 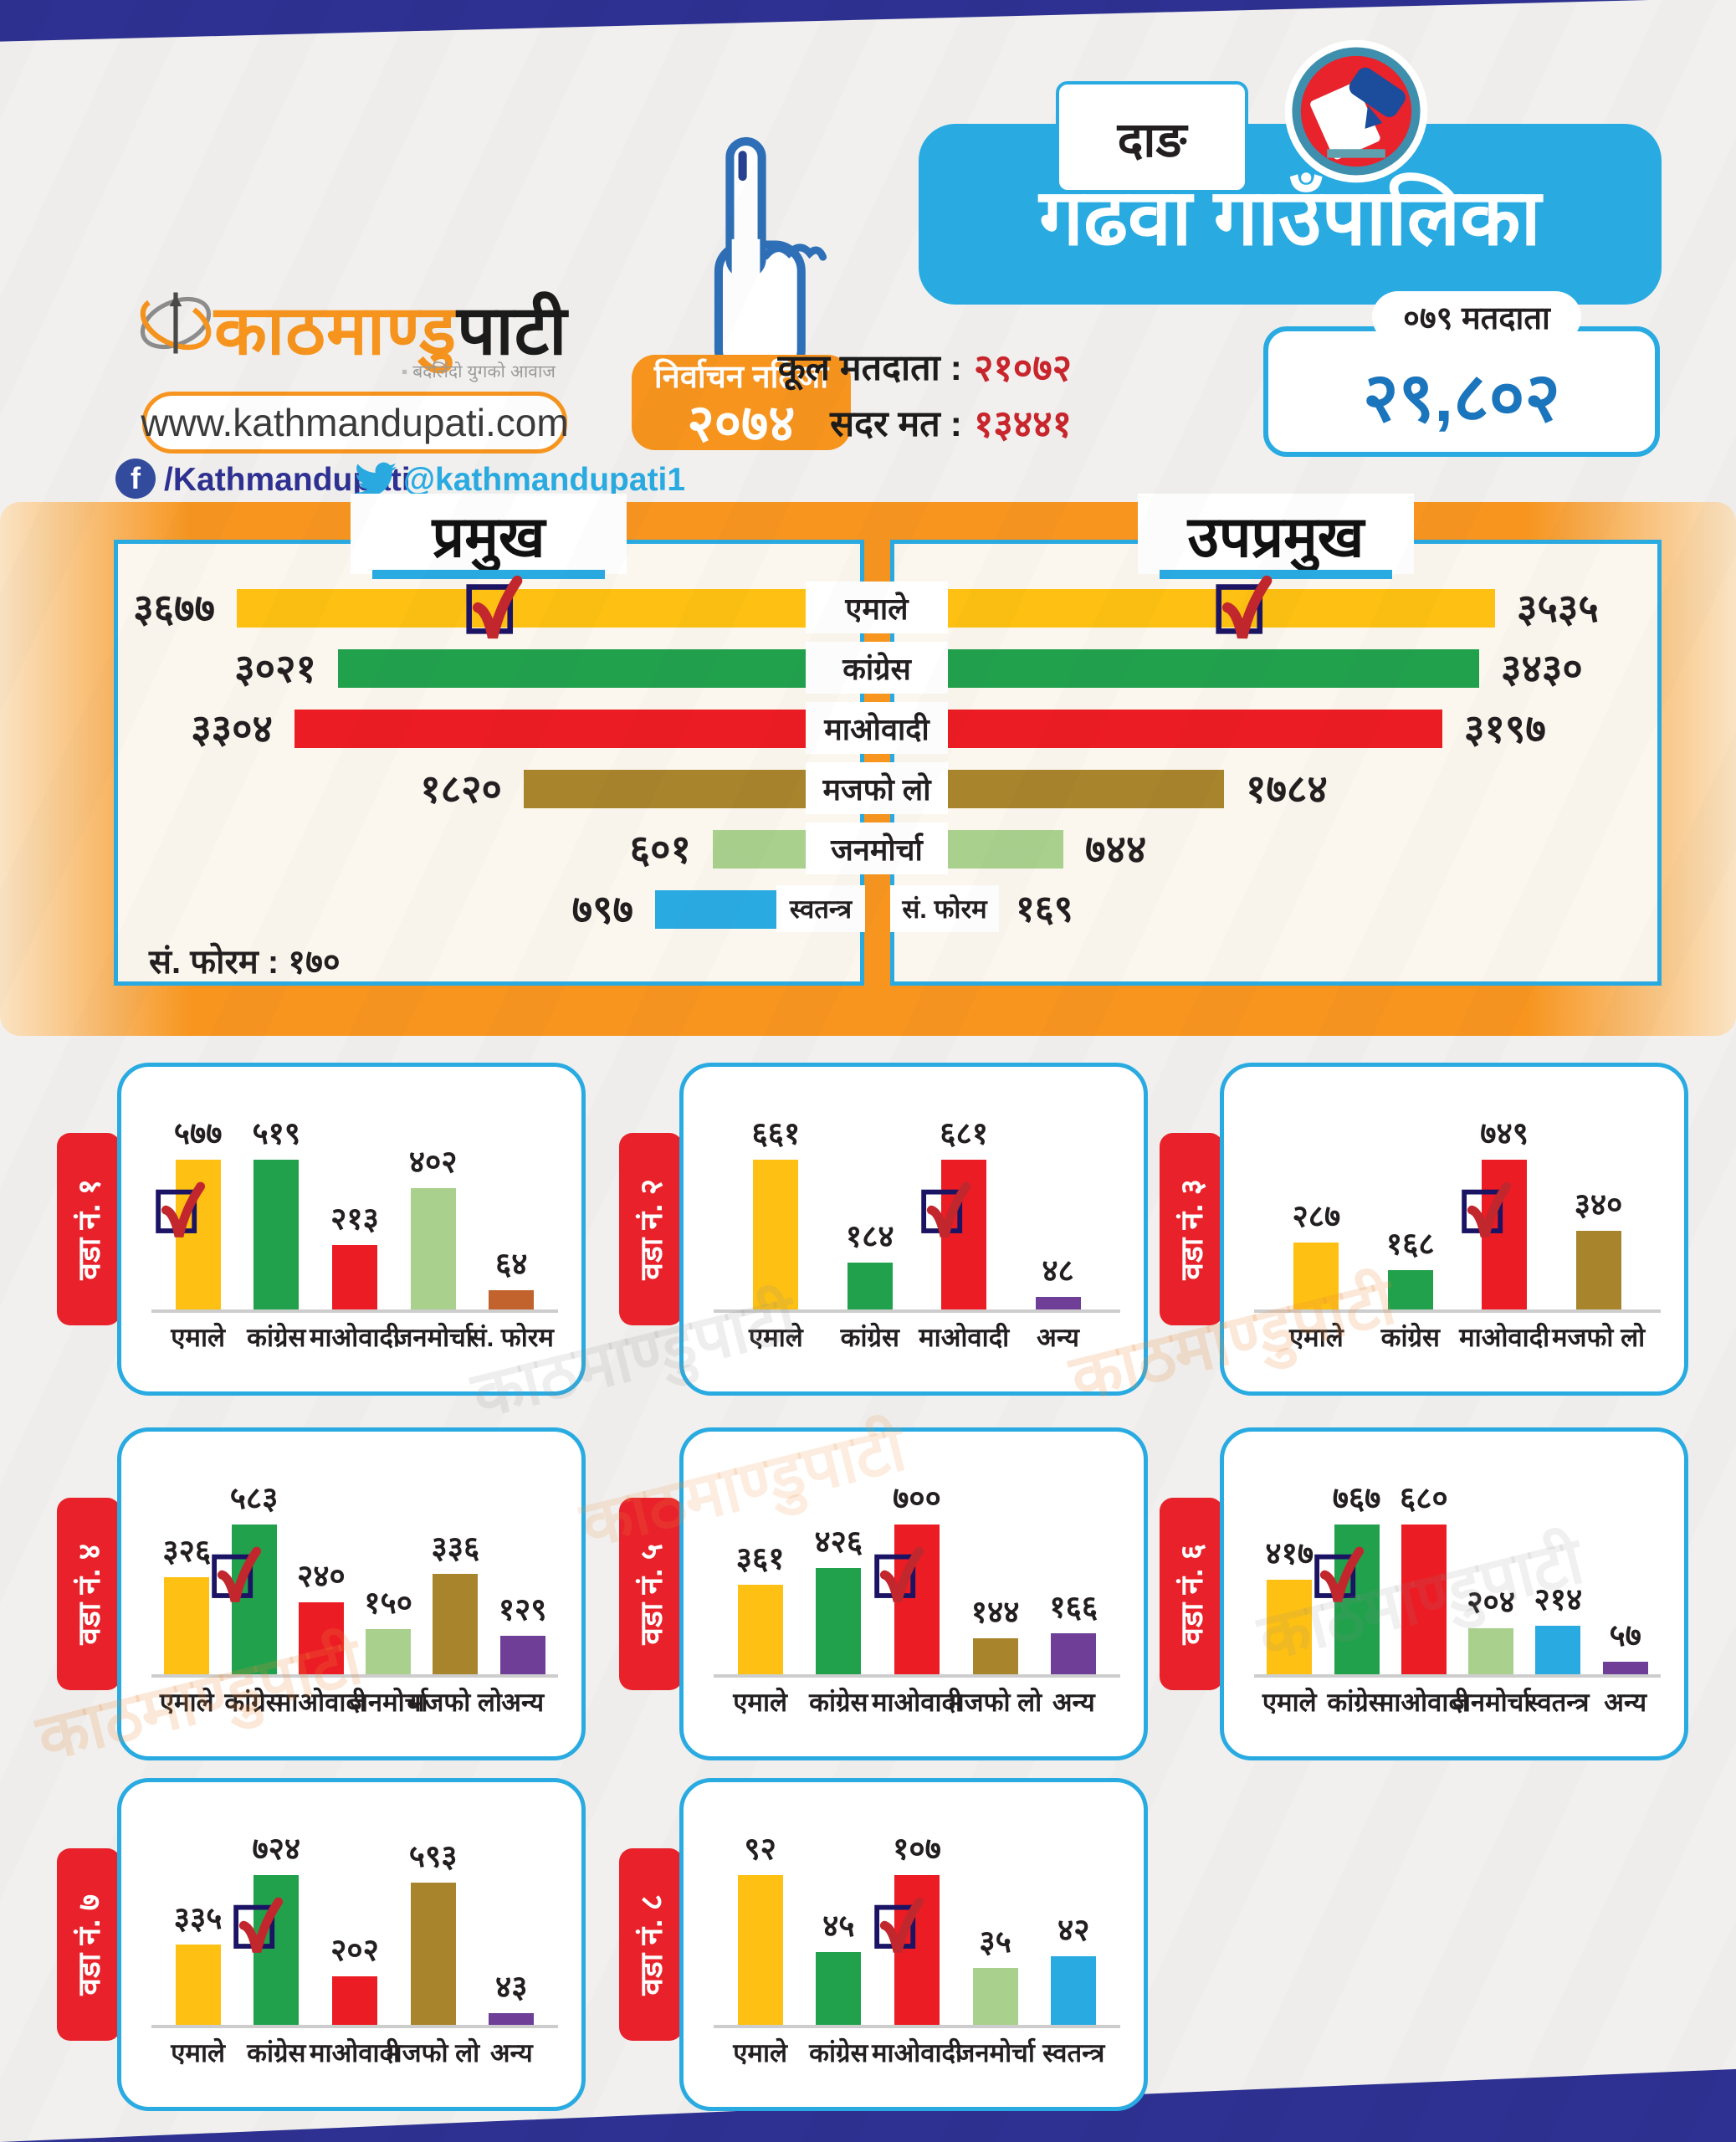 I want to click on bar-value: १५०, so click(x=388, y=1603).